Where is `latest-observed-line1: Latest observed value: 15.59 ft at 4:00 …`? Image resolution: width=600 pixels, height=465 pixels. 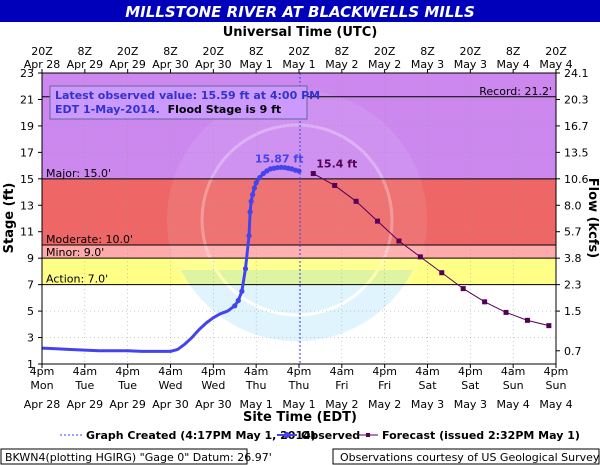
latest-observed-line1: Latest observed value: 15.59 ft at 4:00 … is located at coordinates (187, 95).